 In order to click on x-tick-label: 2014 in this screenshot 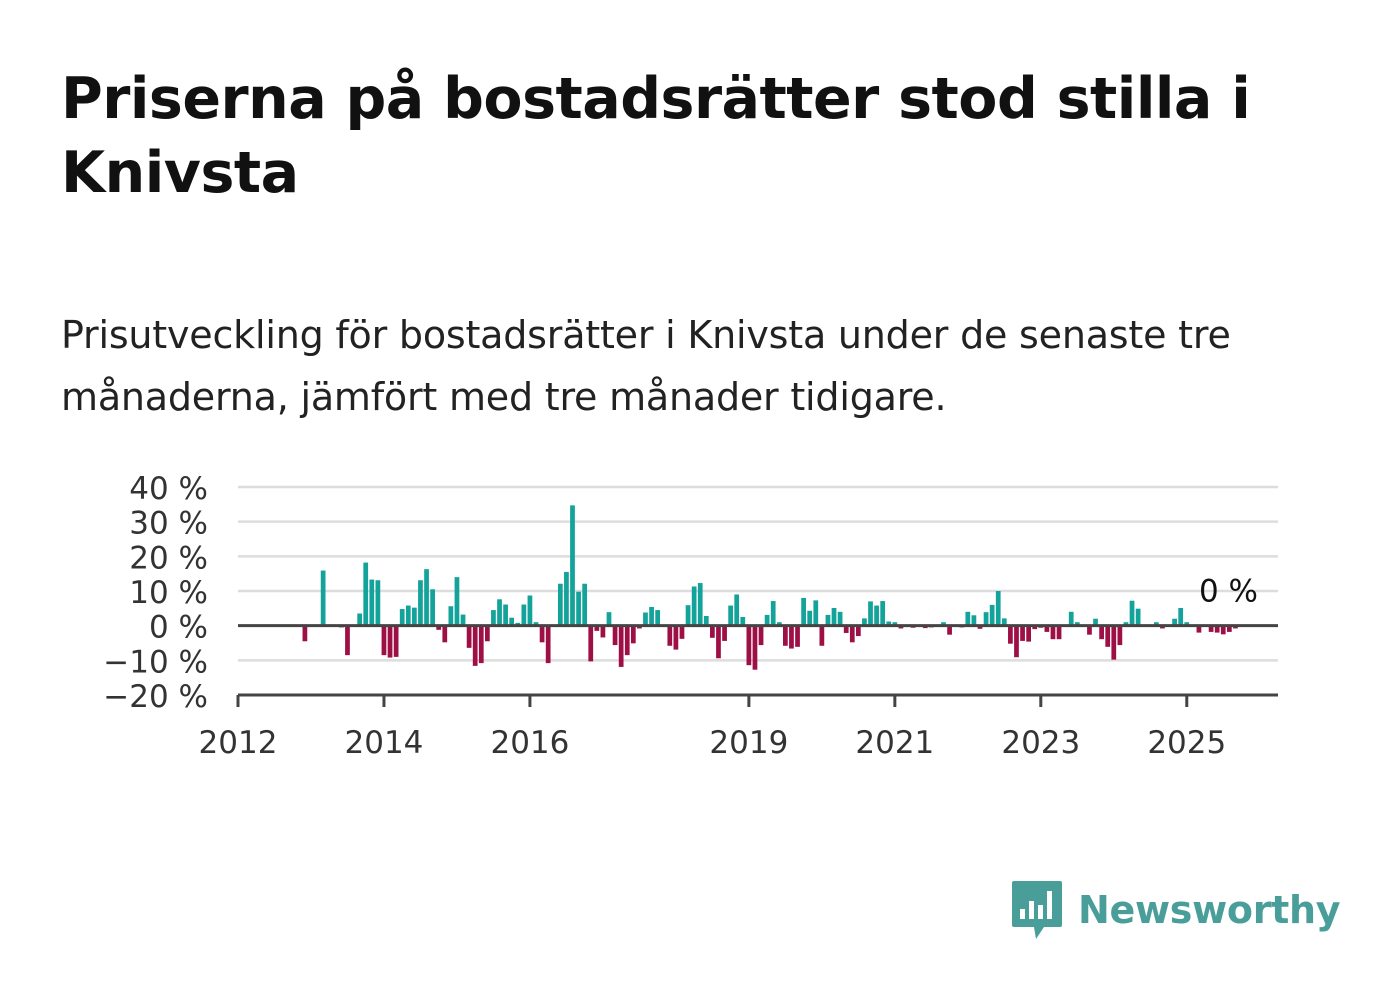, I will do `click(384, 743)`.